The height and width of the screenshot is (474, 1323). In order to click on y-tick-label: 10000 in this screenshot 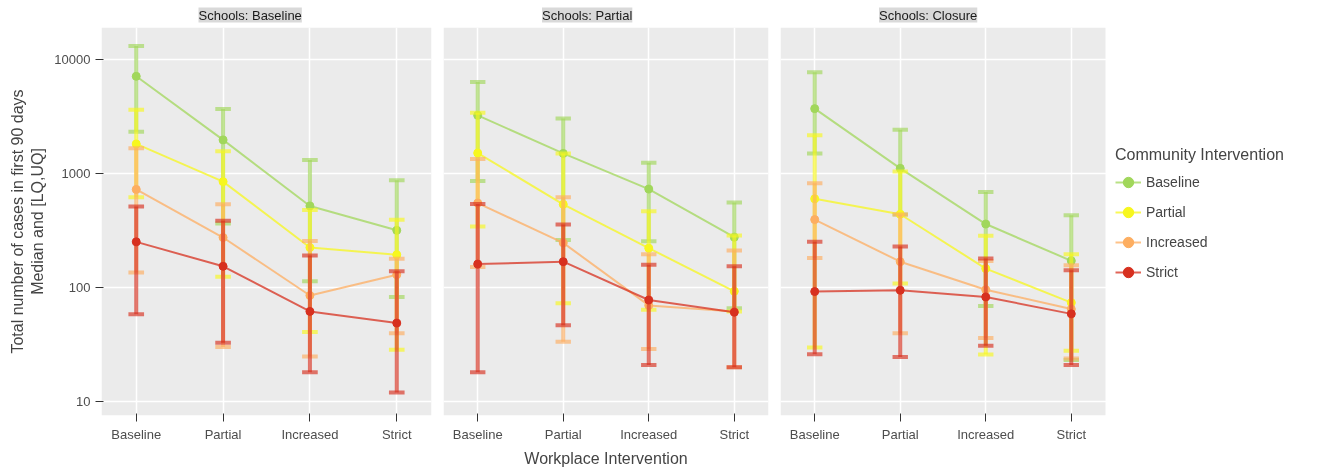, I will do `click(72, 59)`.